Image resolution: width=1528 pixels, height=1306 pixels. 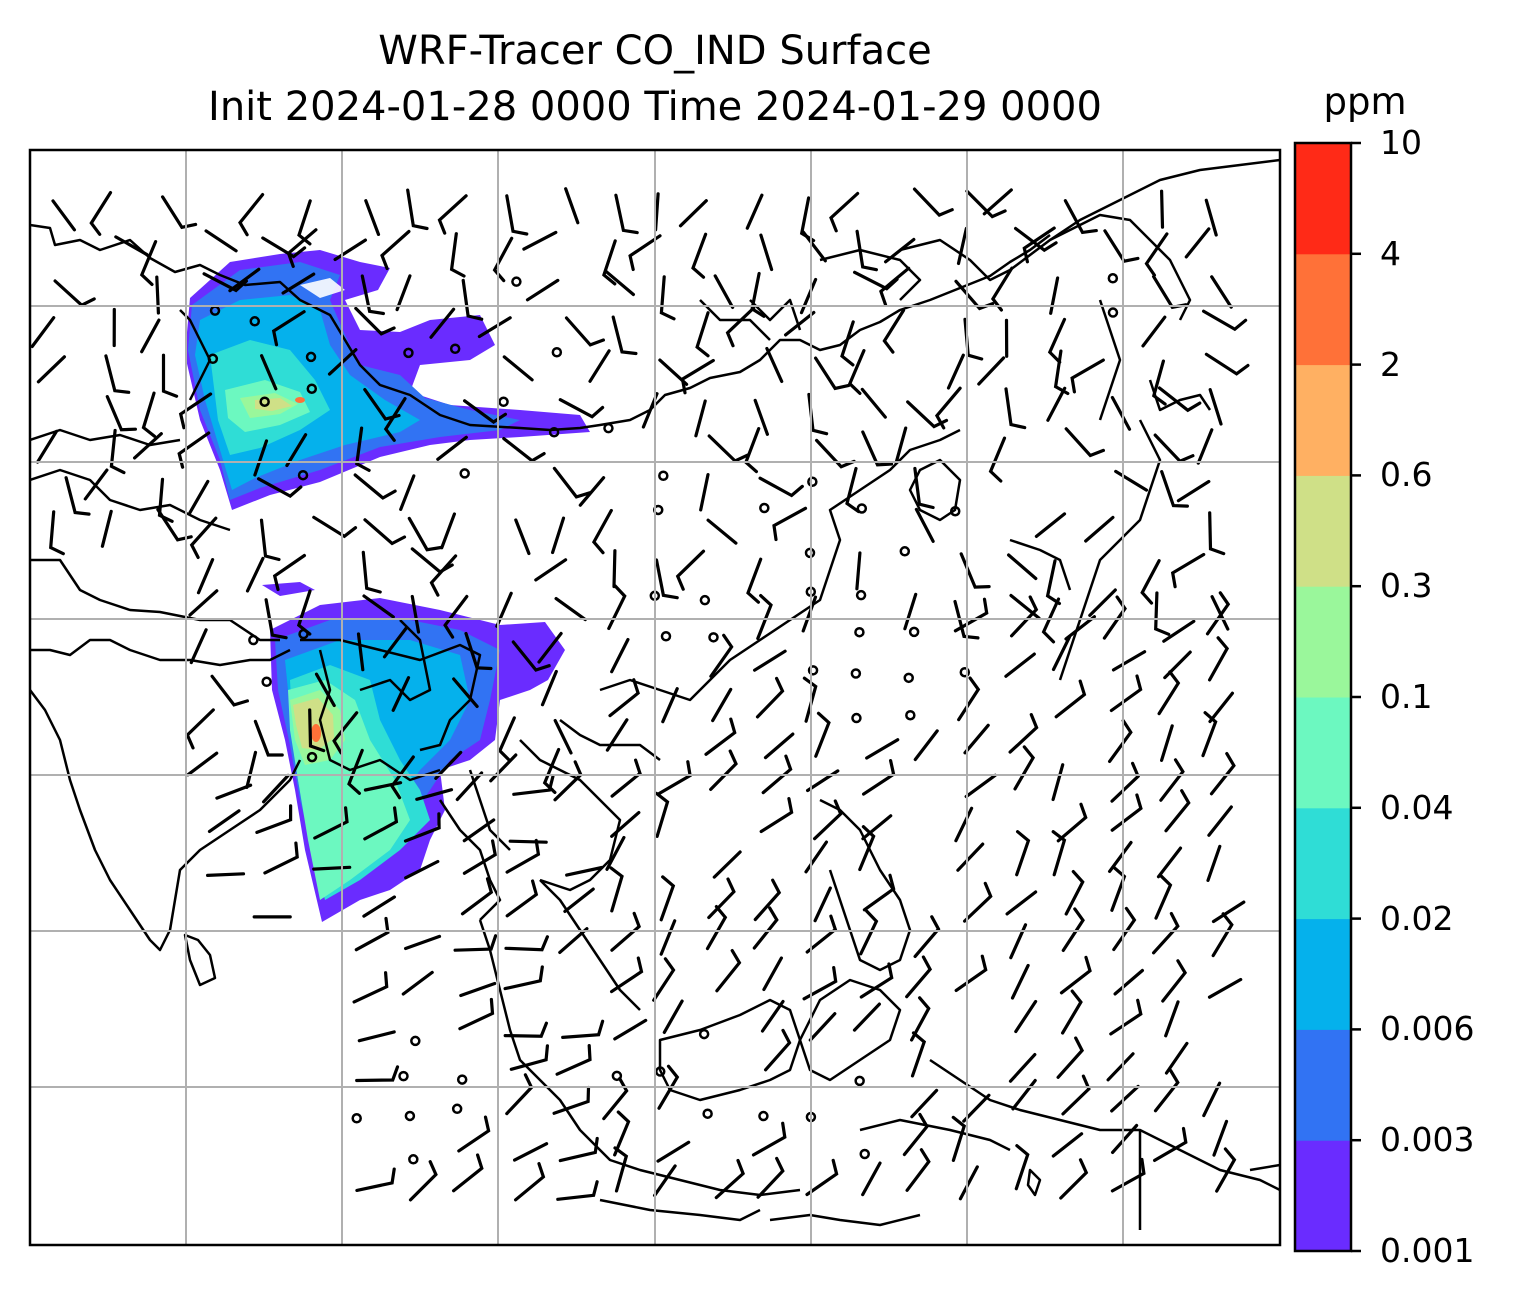 What do you see at coordinates (1365, 101) in the screenshot?
I see `colorbar-unit-label: ppm` at bounding box center [1365, 101].